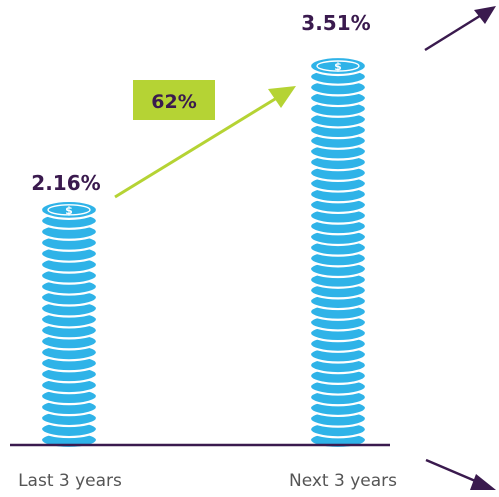  What do you see at coordinates (70, 481) in the screenshot?
I see `category-label-last-3-years: Last 3 years` at bounding box center [70, 481].